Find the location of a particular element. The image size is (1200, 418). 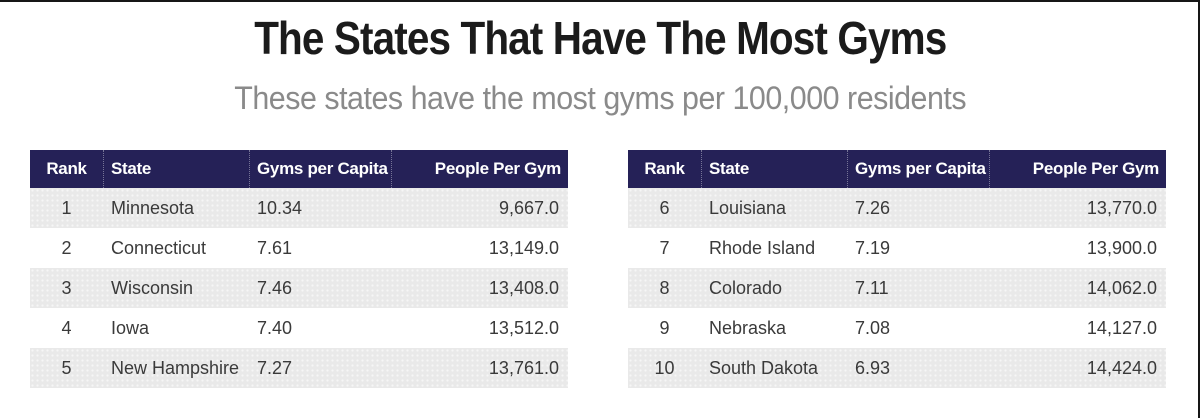

cell-state: Louisiana is located at coordinates (748, 207).